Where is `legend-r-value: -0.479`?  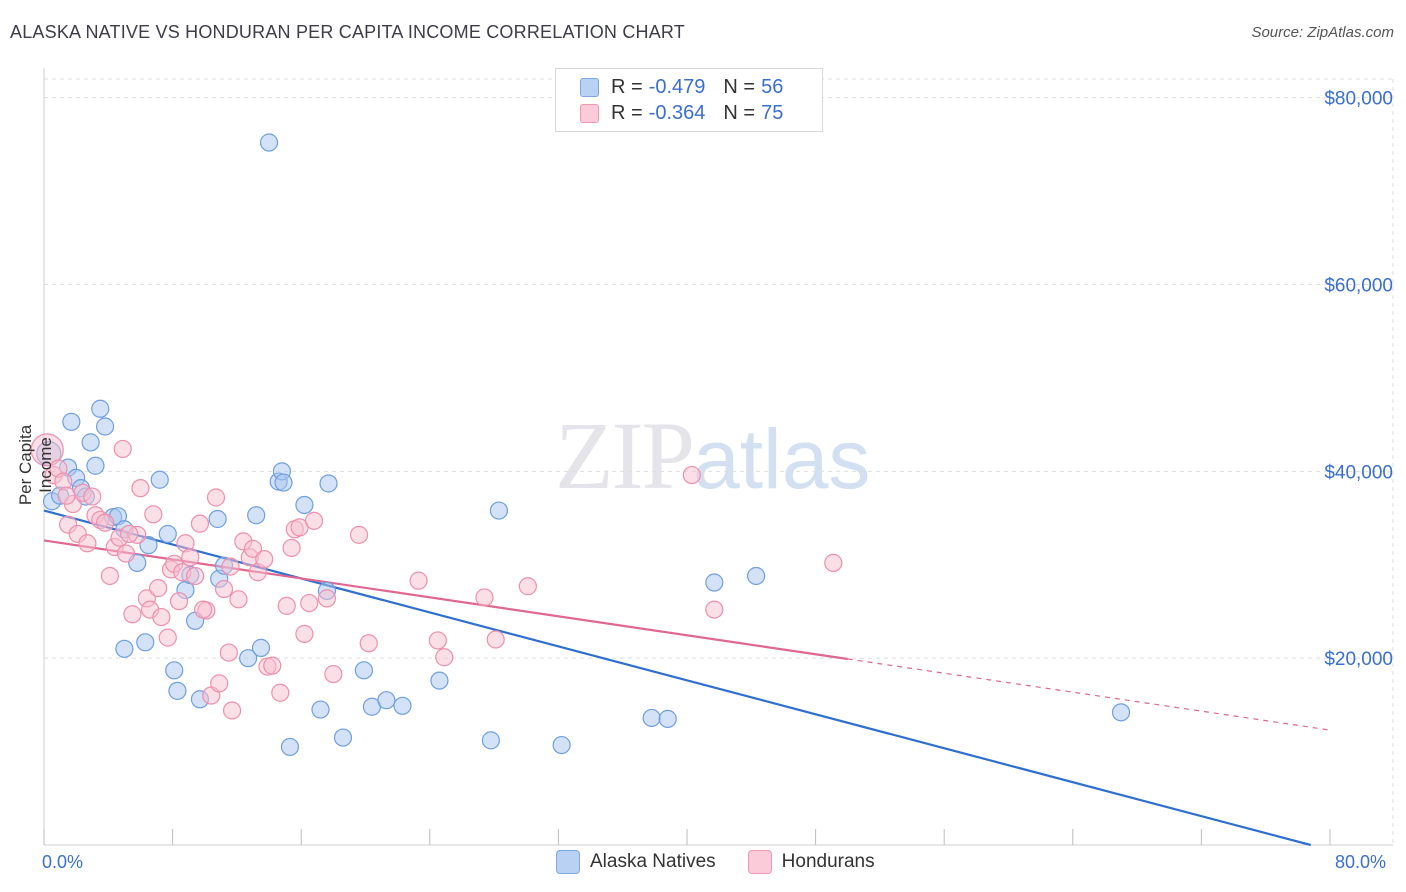 legend-r-value: -0.479 is located at coordinates (677, 86).